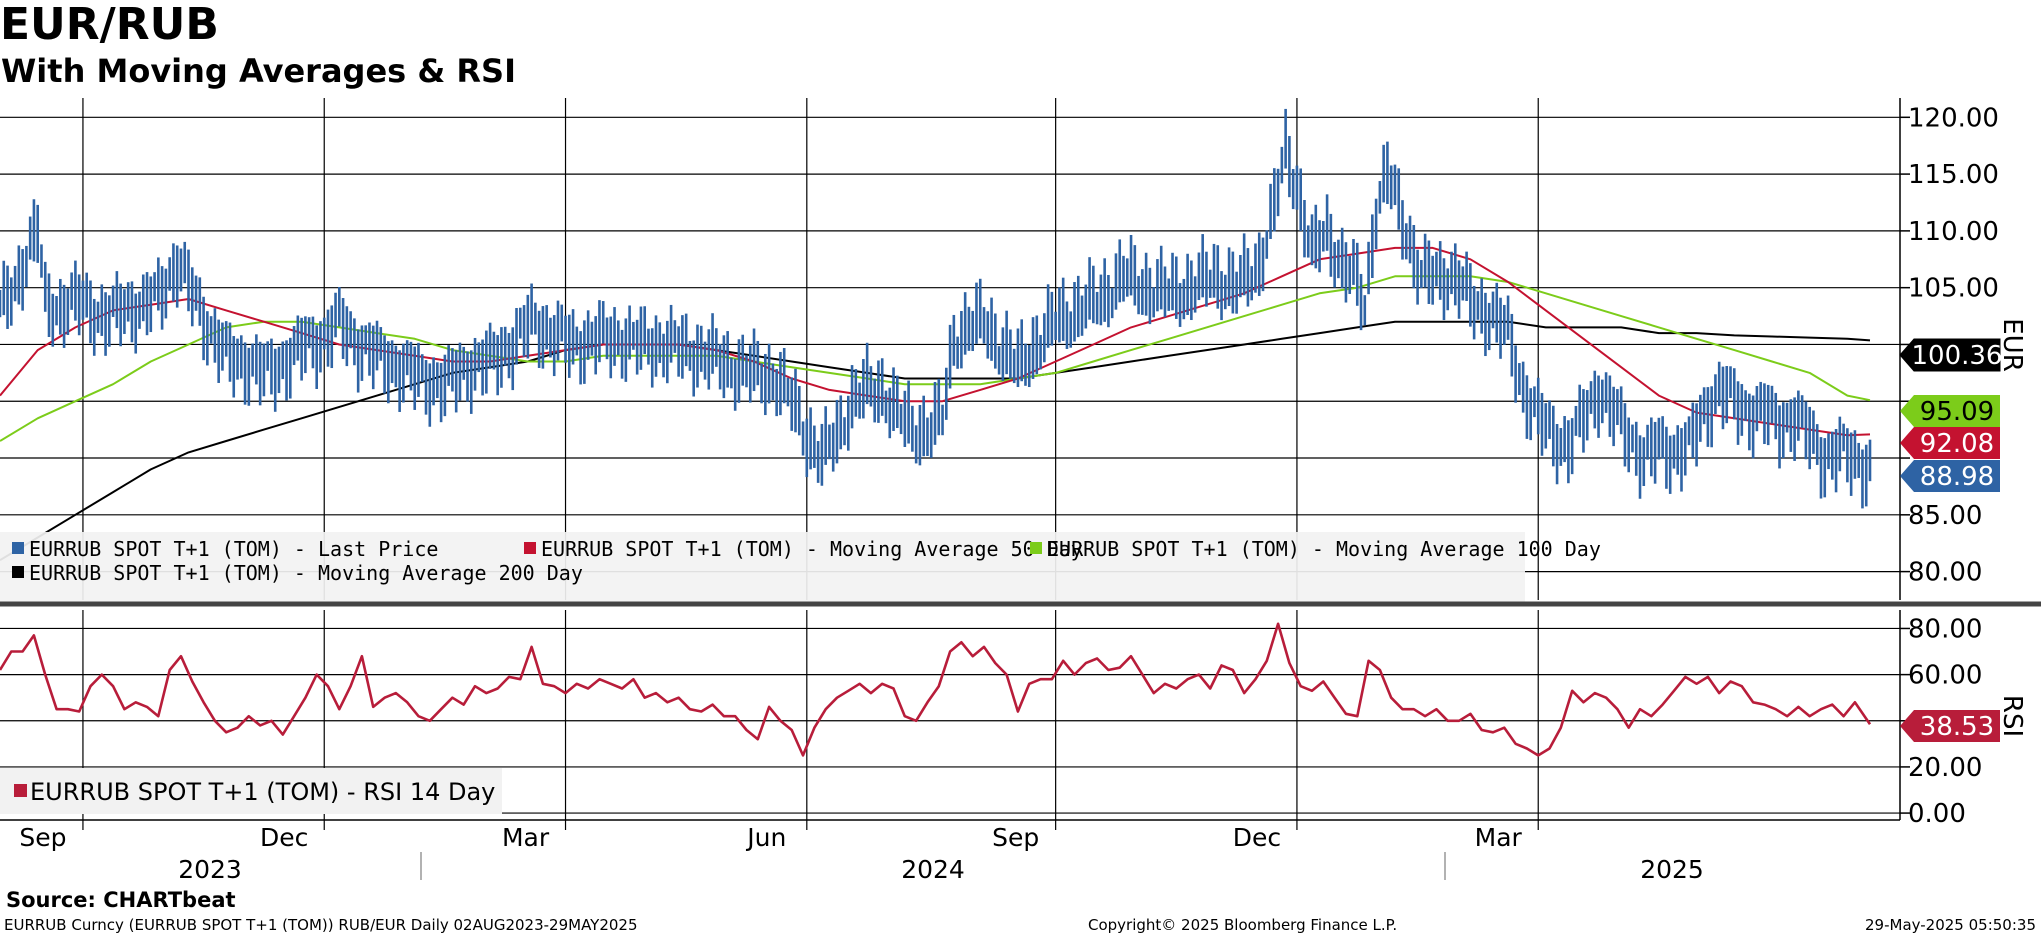 The image size is (2041, 936). I want to click on rsi-tick-label: 0.00, so click(1937, 814).